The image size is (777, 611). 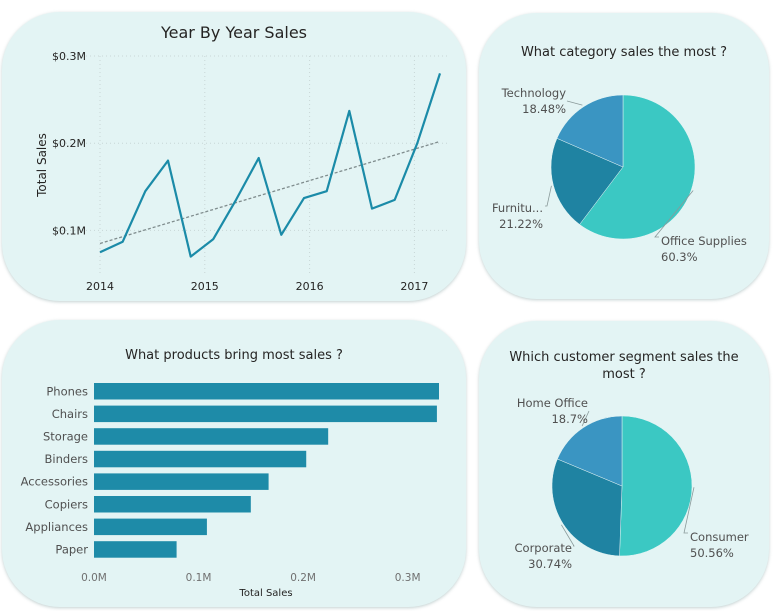 I want to click on slice-percent: 50.56%, so click(x=712, y=553).